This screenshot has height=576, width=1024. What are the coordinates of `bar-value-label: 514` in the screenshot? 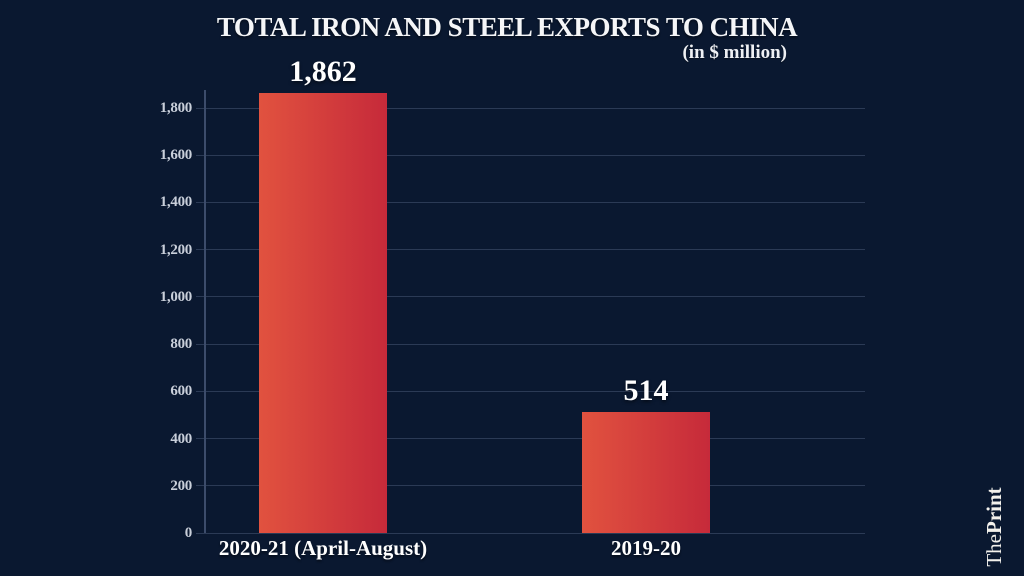 It's located at (646, 390).